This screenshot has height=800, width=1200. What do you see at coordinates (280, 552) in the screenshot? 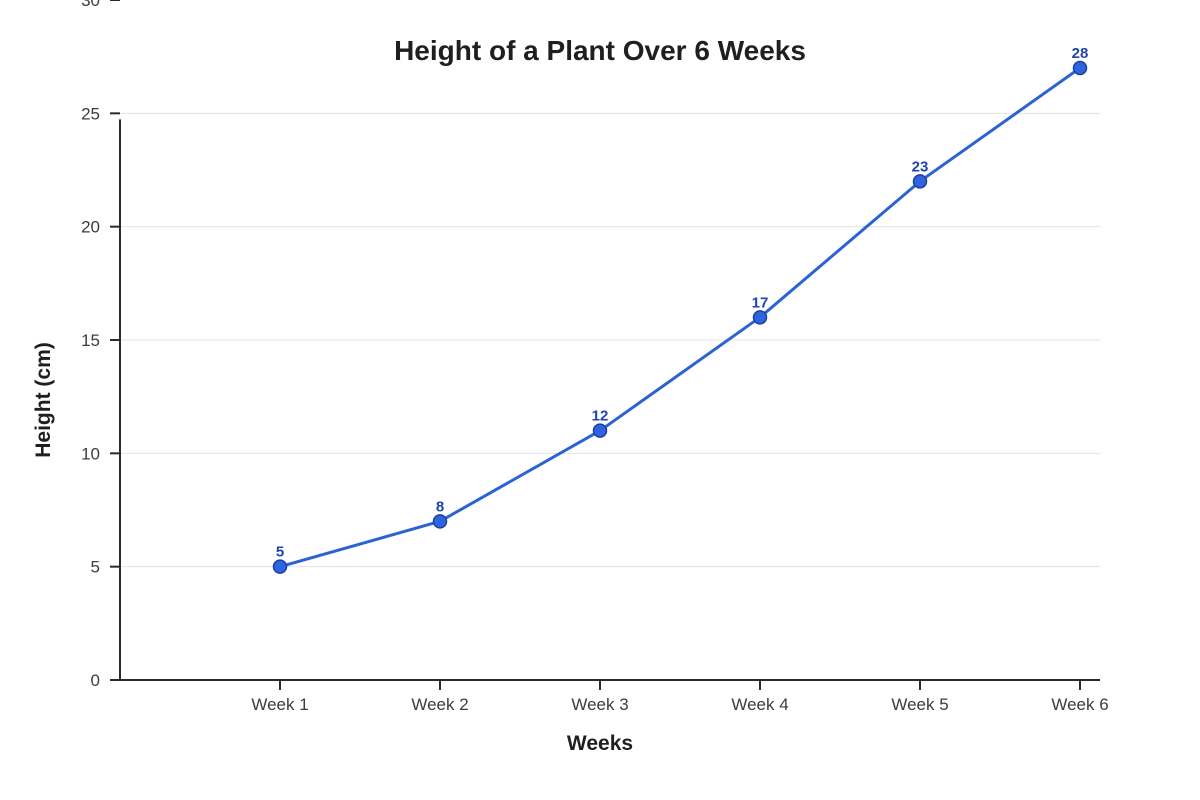
I see `data-label: 5` at bounding box center [280, 552].